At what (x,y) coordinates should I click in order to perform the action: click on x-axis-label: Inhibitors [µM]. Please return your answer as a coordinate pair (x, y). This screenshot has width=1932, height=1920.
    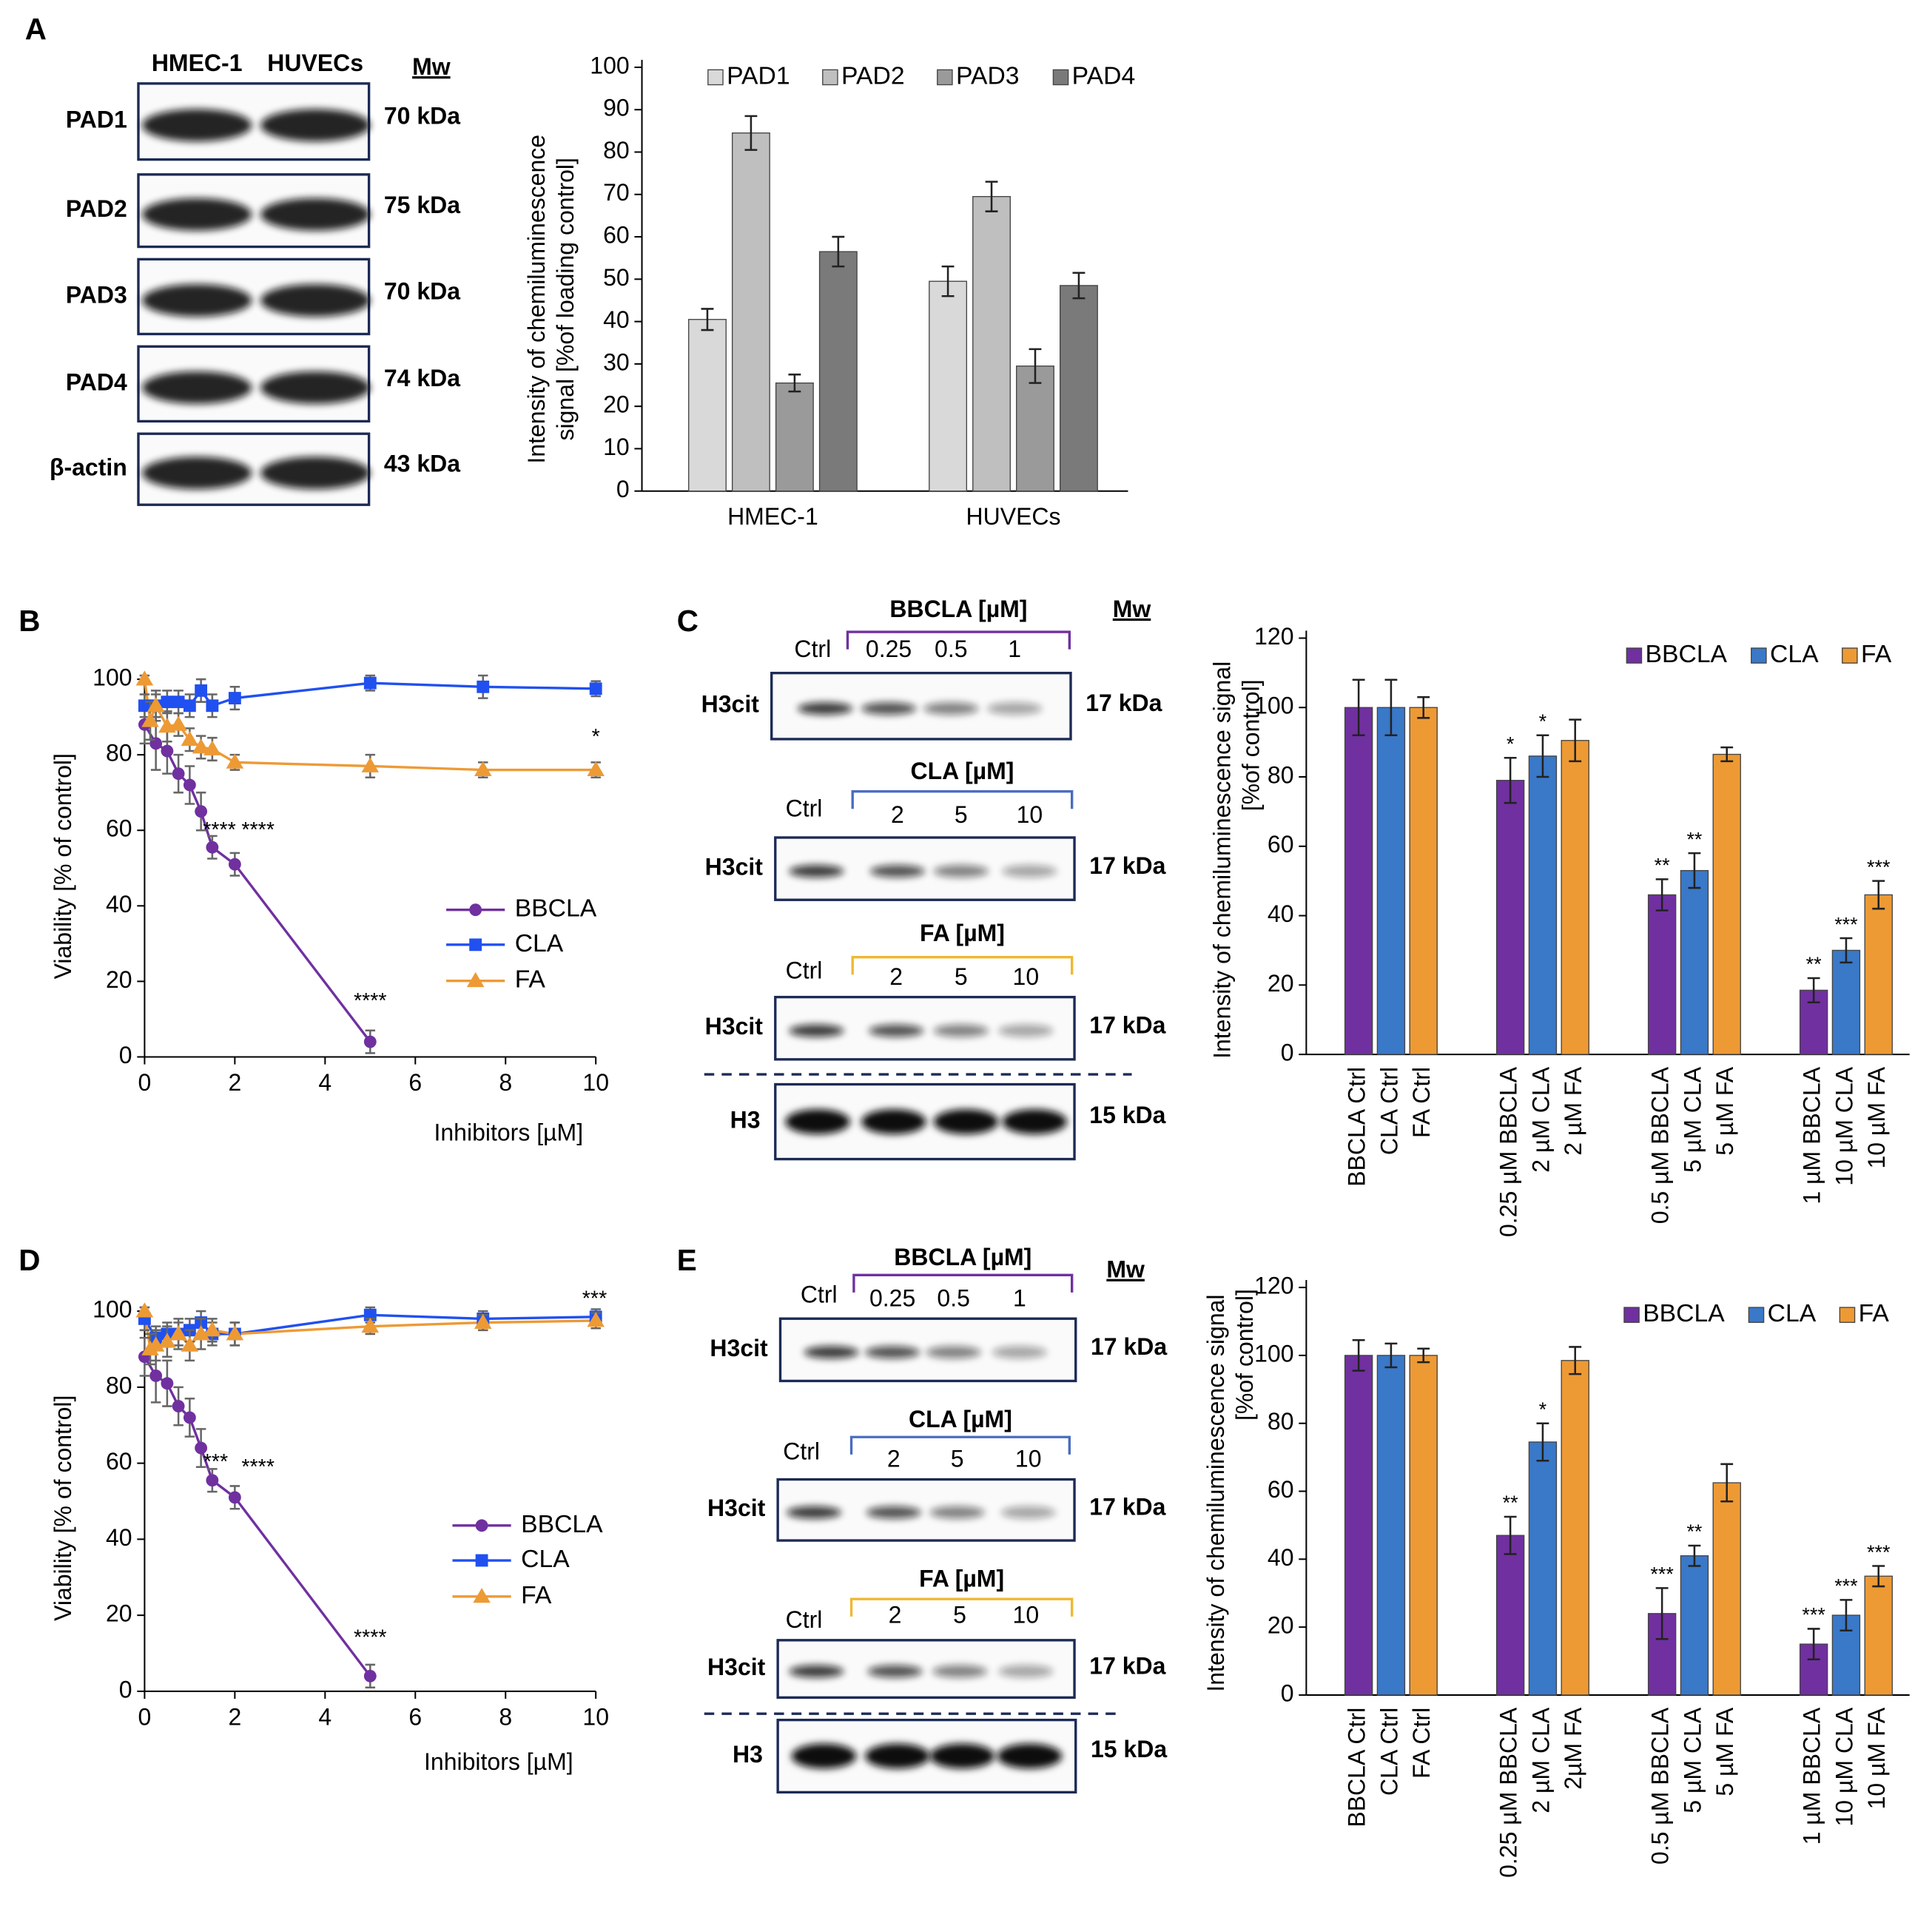
    Looking at the image, I should click on (499, 1761).